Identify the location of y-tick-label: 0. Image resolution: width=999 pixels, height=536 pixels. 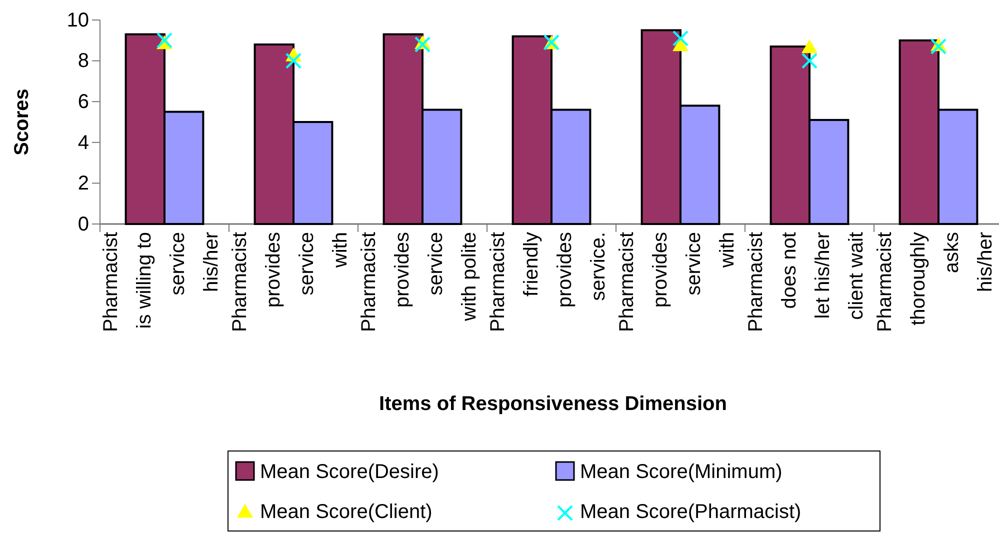
(83, 224).